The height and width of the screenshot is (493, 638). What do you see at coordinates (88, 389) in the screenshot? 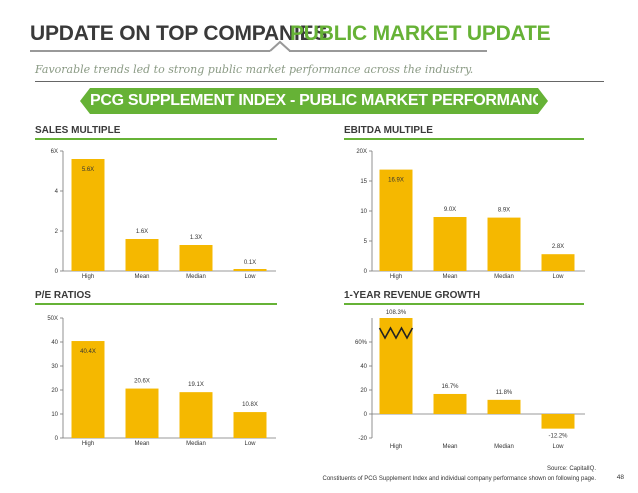
I see `p-e-ratios-bar-high` at bounding box center [88, 389].